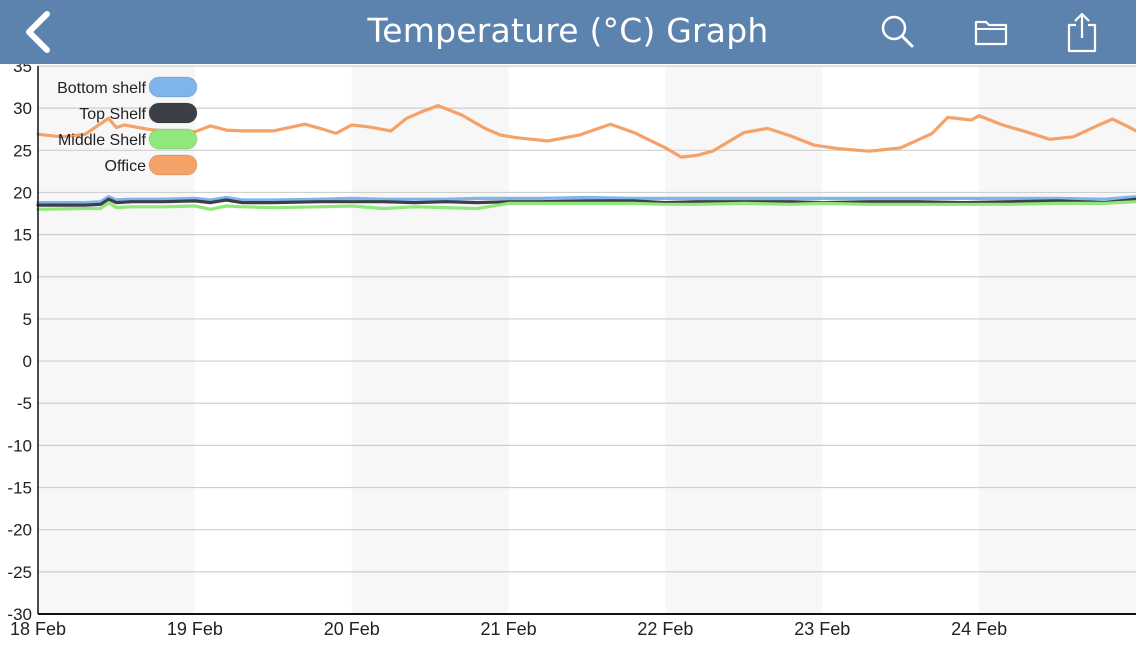  What do you see at coordinates (822, 629) in the screenshot?
I see `x-tick-label: 23 Feb` at bounding box center [822, 629].